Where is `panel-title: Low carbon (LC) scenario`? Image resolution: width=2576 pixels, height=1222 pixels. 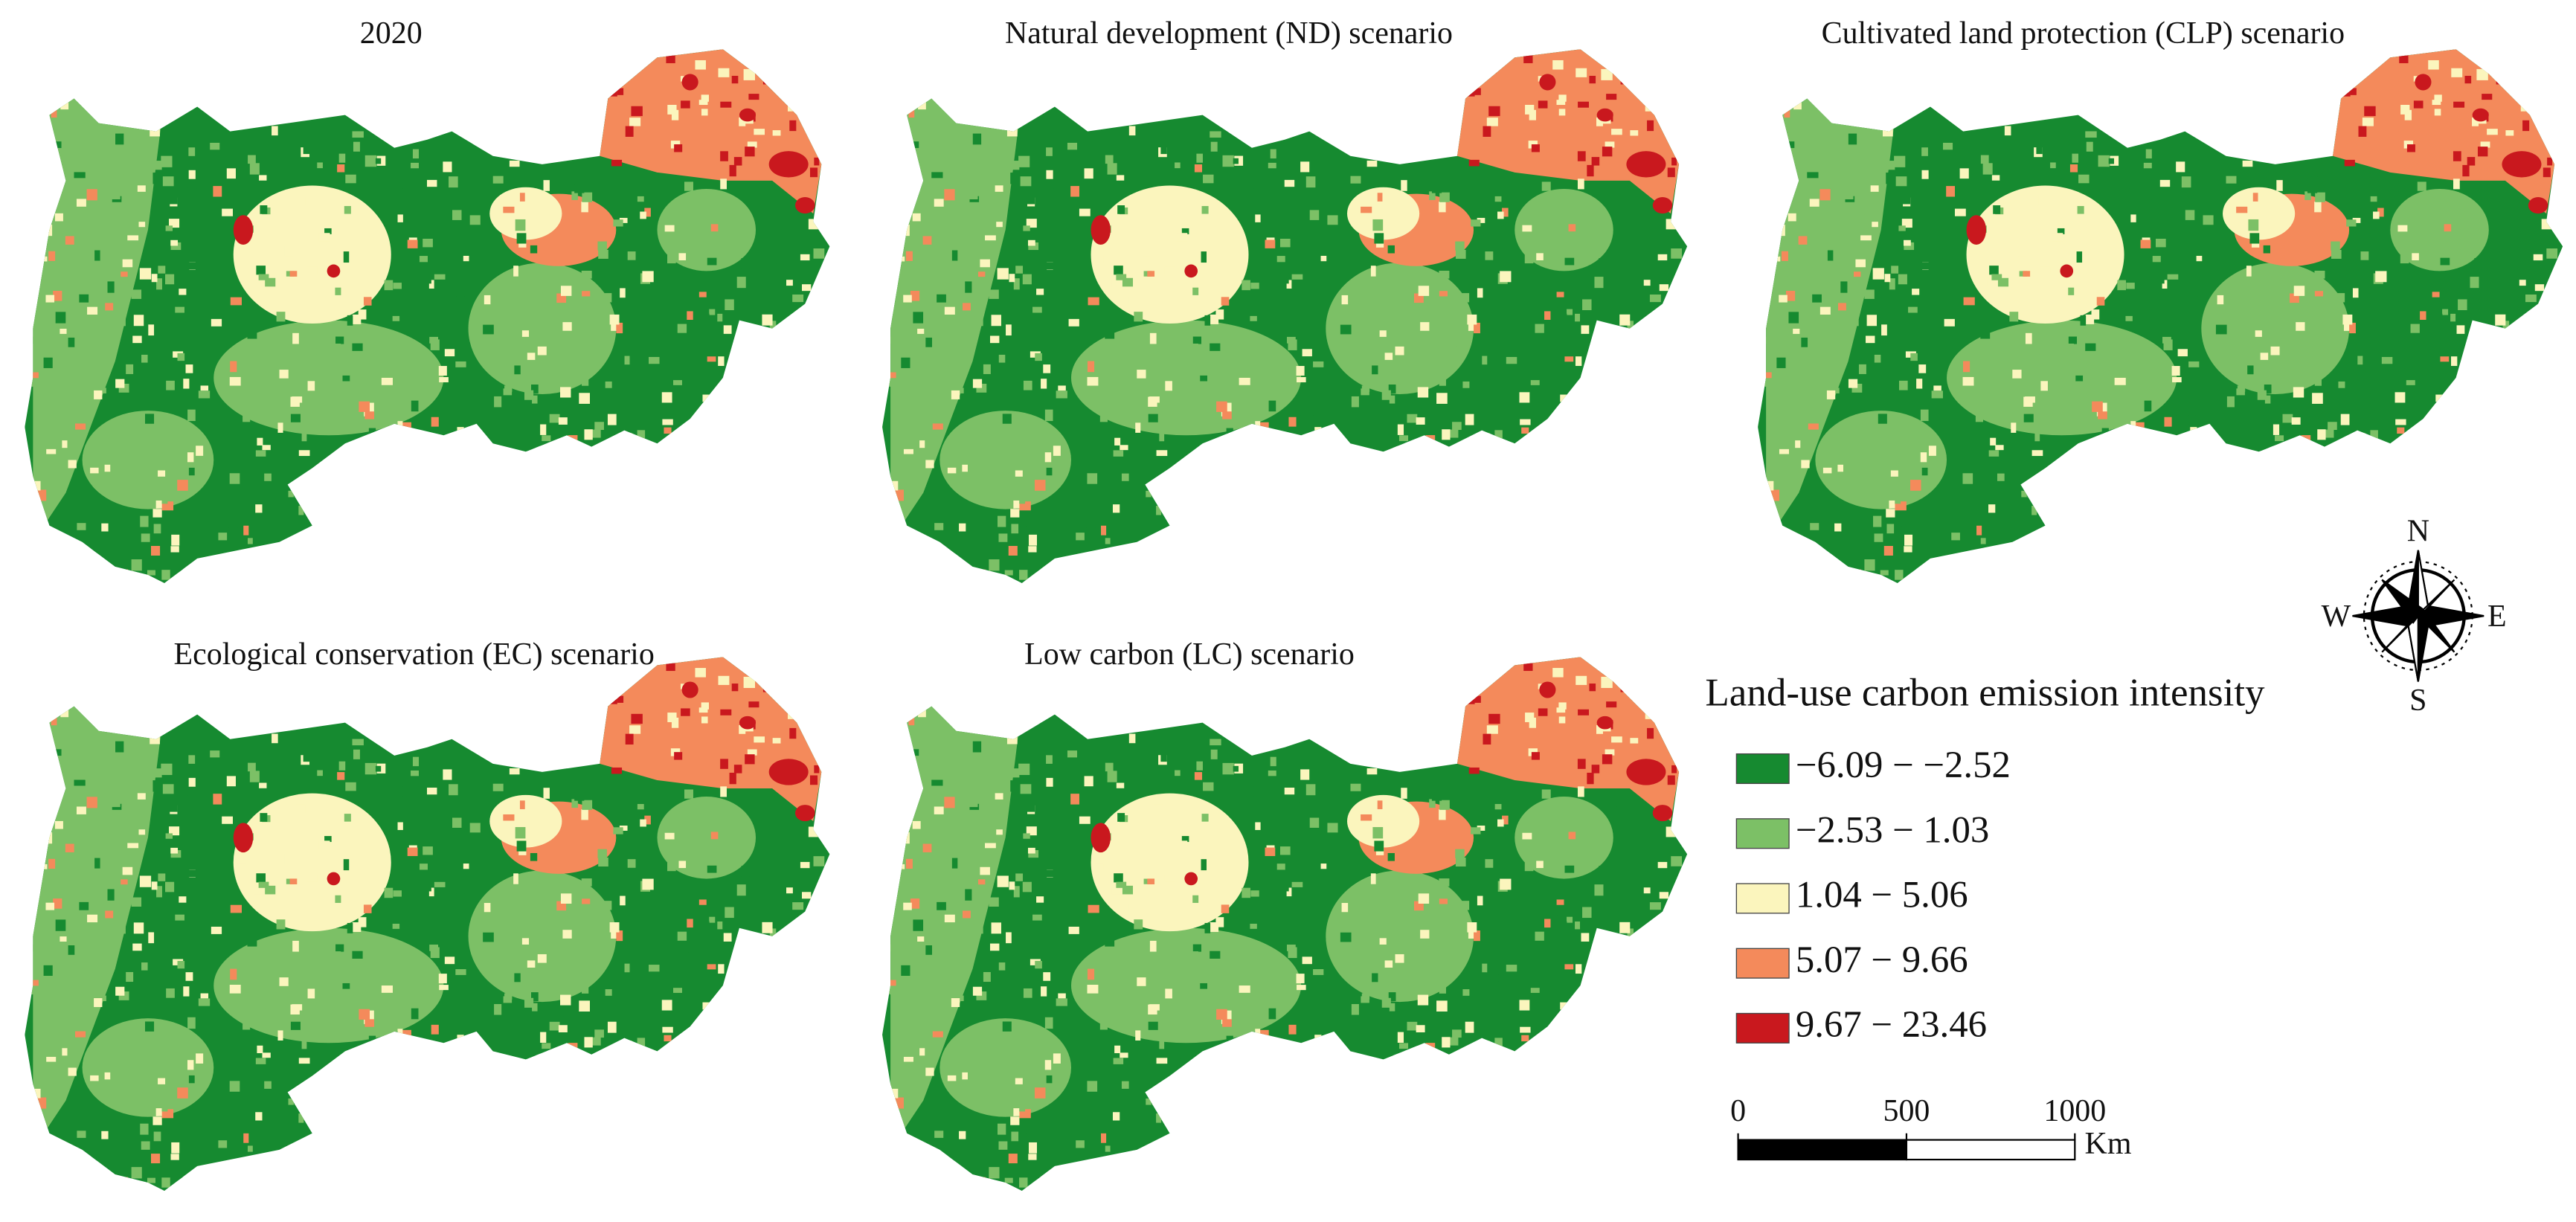 panel-title: Low carbon (LC) scenario is located at coordinates (1189, 654).